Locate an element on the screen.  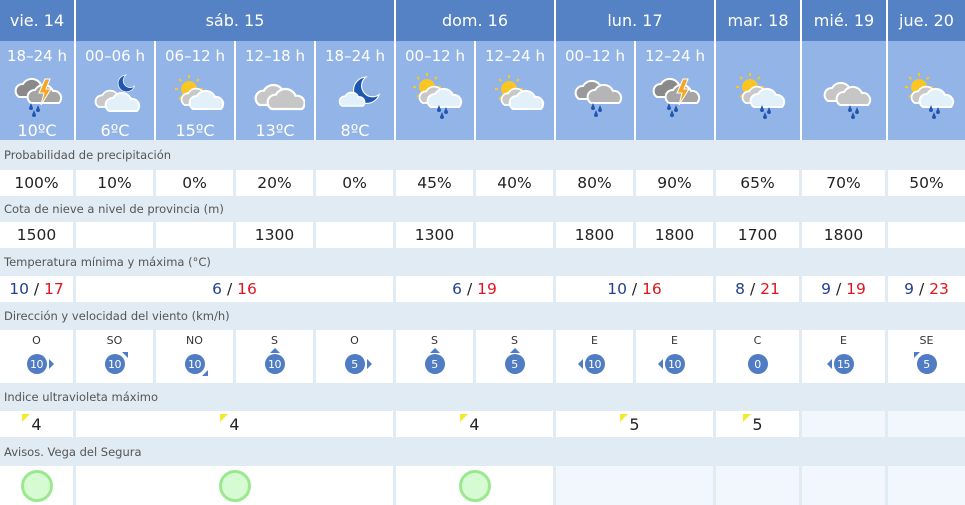
wind-speed: 5 is located at coordinates (926, 364).